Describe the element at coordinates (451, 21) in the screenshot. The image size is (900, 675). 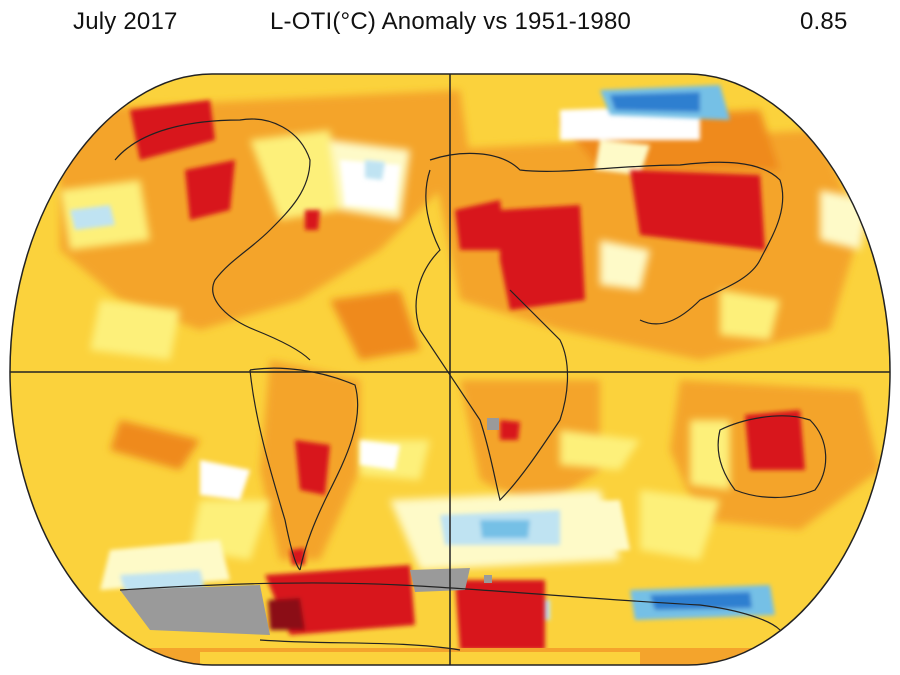
I see `map-title: L-OTI(°C) Anomaly vs 1951-1980` at that location.